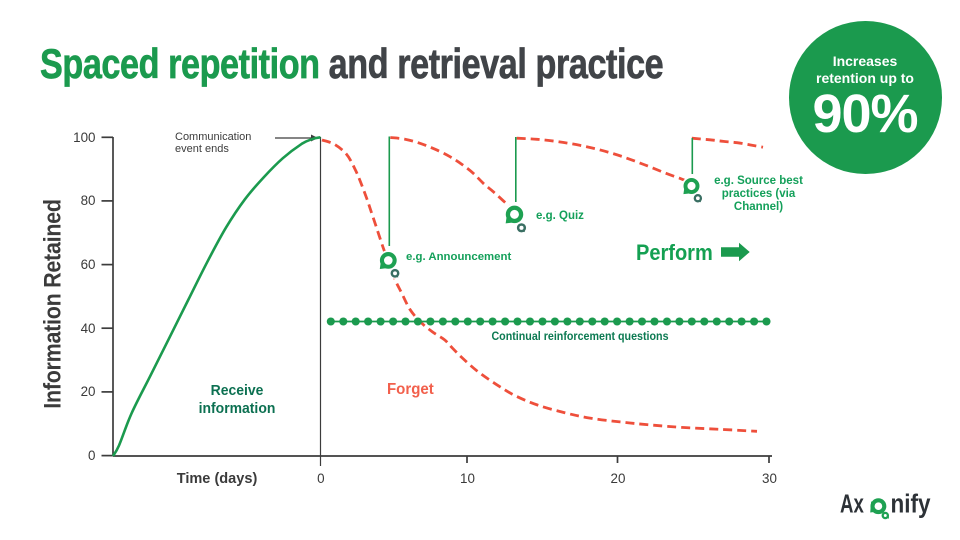 The width and height of the screenshot is (960, 540). What do you see at coordinates (911, 504) in the screenshot?
I see `svg-text: nify` at bounding box center [911, 504].